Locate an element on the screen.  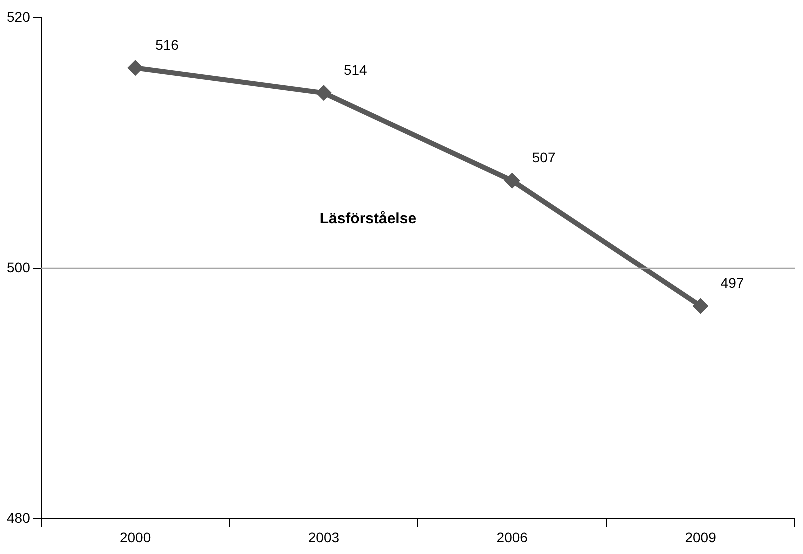
data-label: 507 is located at coordinates (544, 158).